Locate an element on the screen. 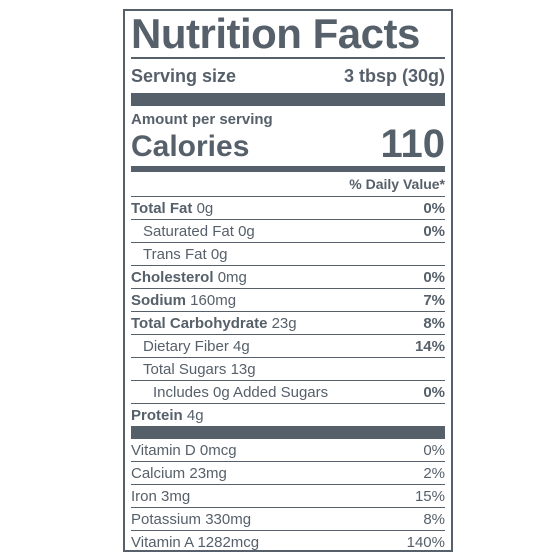 The width and height of the screenshot is (560, 560). nutrient-name: Total Sugars is located at coordinates (185, 369).